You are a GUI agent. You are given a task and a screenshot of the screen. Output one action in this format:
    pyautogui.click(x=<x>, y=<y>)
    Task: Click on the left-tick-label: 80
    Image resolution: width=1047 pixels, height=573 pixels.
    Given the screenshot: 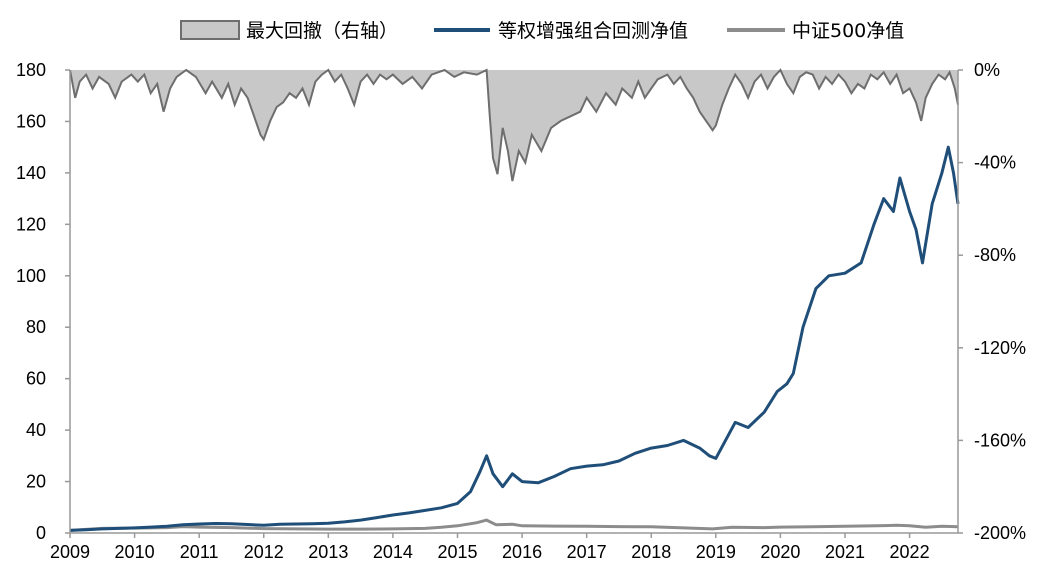 What is the action you would take?
    pyautogui.click(x=36, y=327)
    